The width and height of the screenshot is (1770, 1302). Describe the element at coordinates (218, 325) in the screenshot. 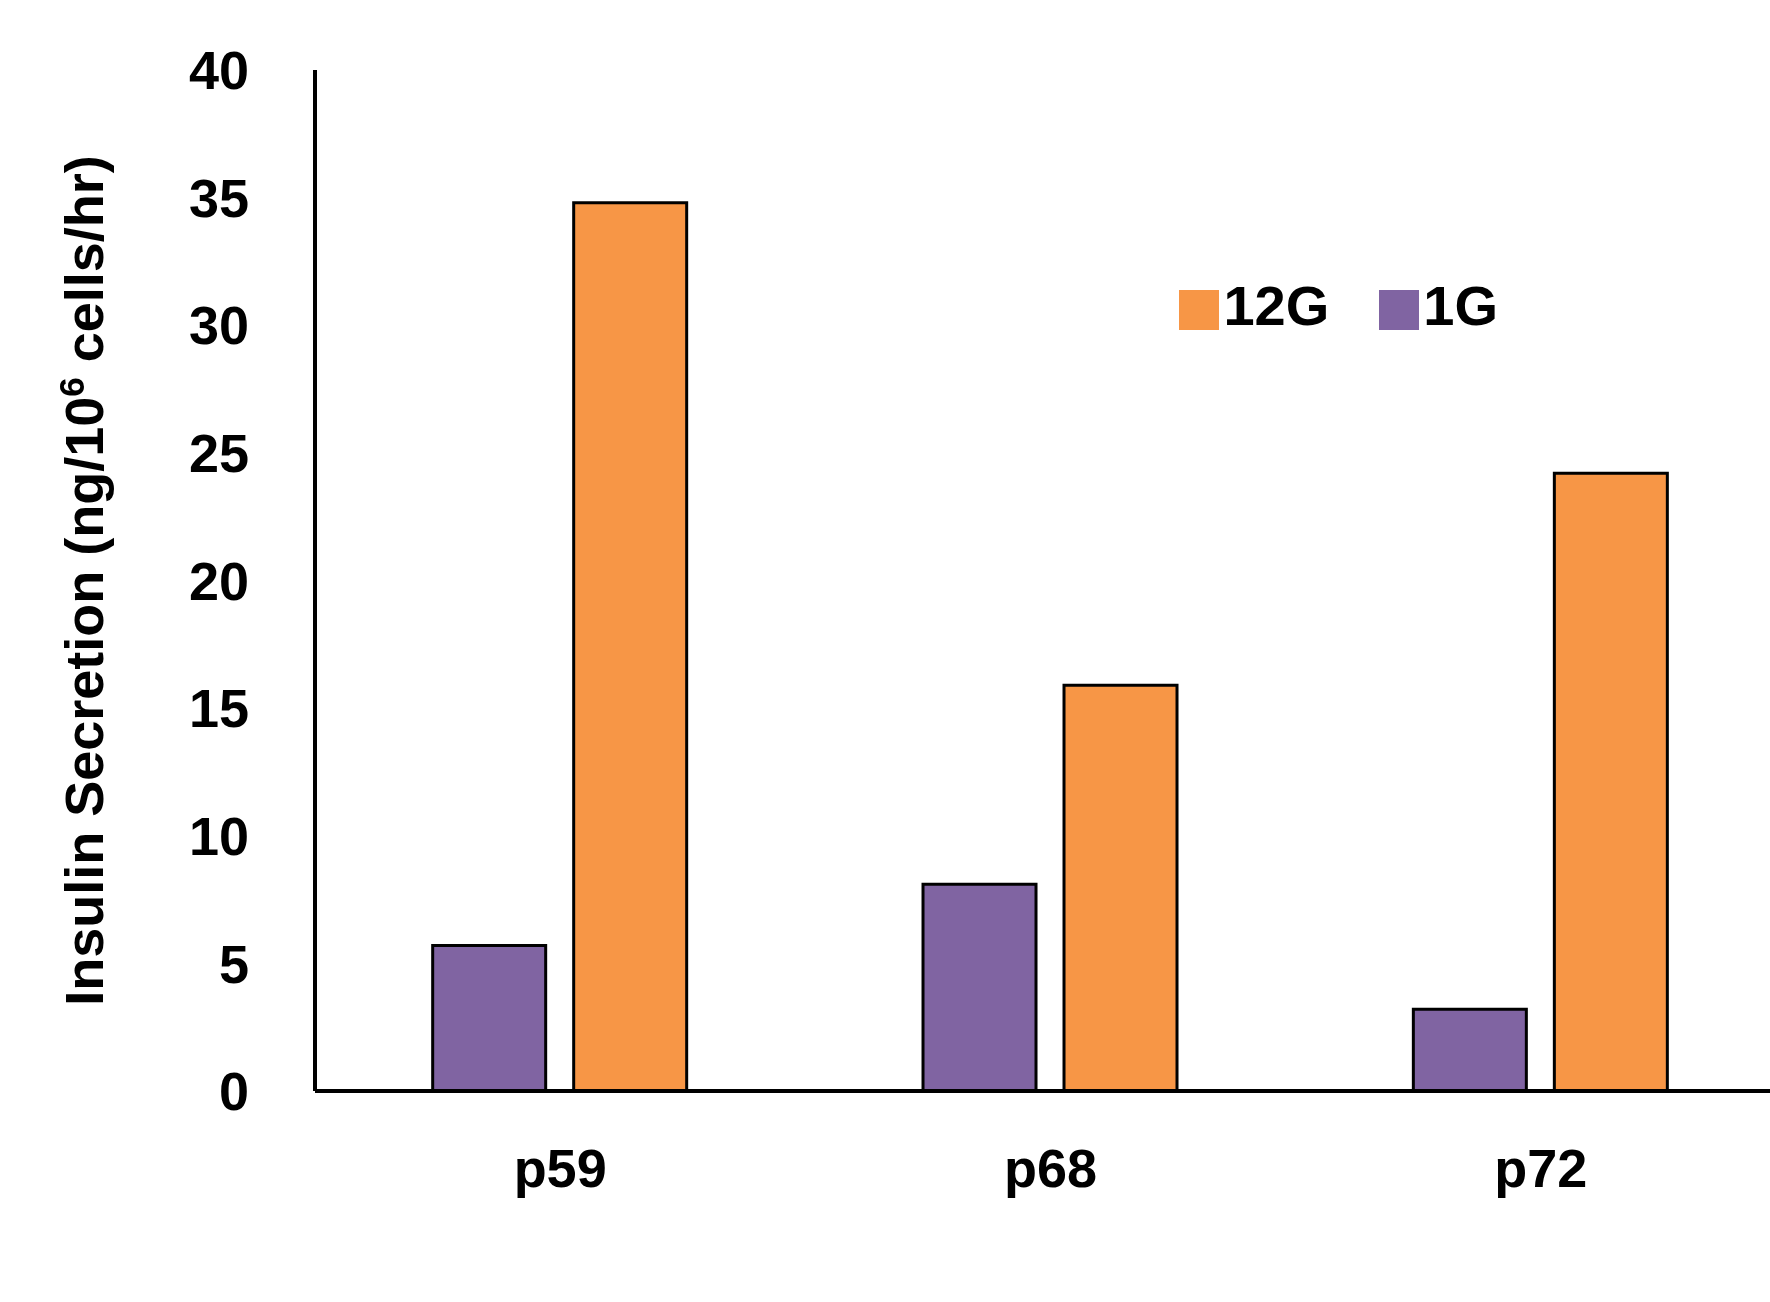

I see `y-tick-label: 30` at that location.